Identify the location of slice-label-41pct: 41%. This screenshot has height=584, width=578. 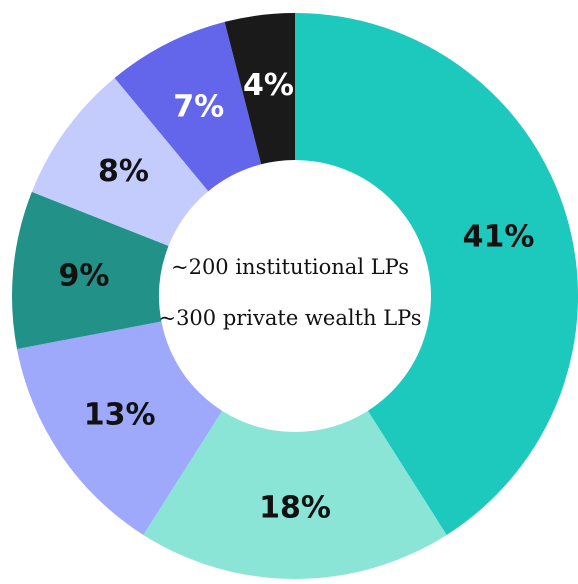
(499, 236).